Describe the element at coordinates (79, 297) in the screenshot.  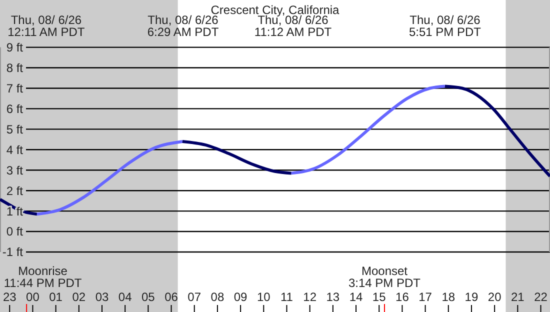
I see `x-tick-label: 02` at that location.